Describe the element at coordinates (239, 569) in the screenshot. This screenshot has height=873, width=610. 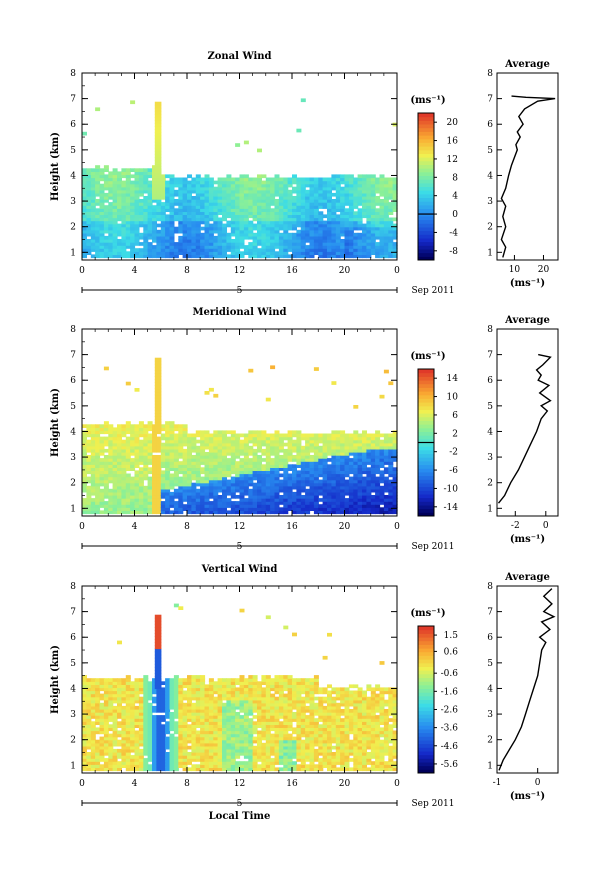
I see `panel-title: Vertical Wind` at that location.